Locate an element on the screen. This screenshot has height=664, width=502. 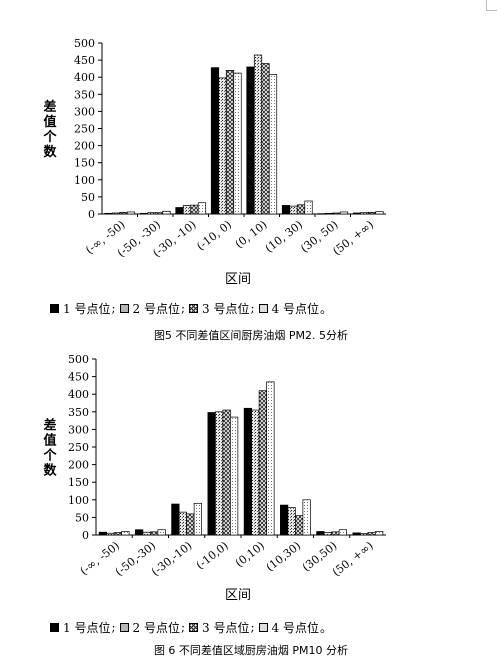
x-tick-label: (-30,-10) is located at coordinates (171, 558).